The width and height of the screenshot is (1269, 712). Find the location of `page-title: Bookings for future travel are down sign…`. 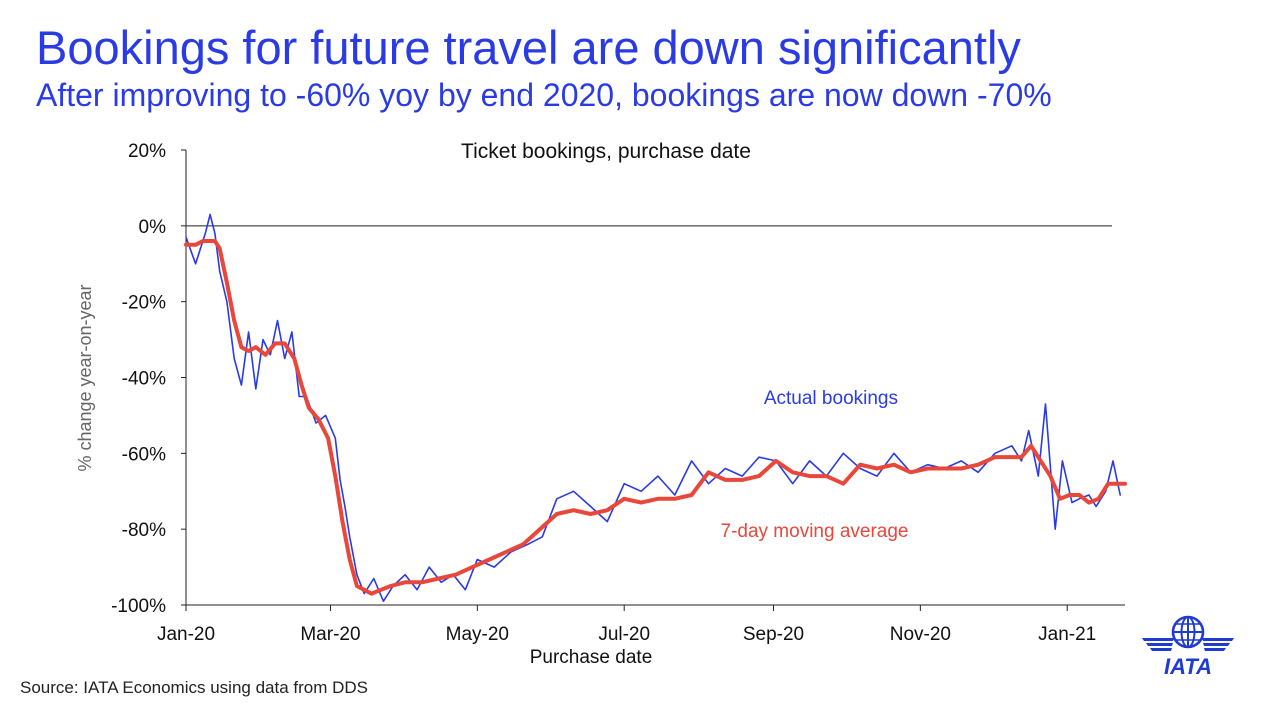

page-title: Bookings for future travel are down sign… is located at coordinates (528, 47).